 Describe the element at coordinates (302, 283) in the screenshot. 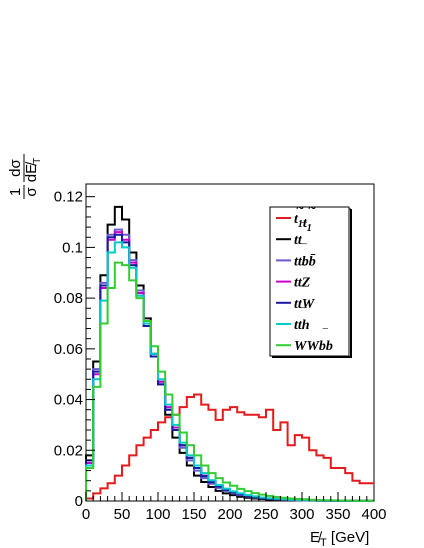

I see `legend-label: ttZ` at that location.